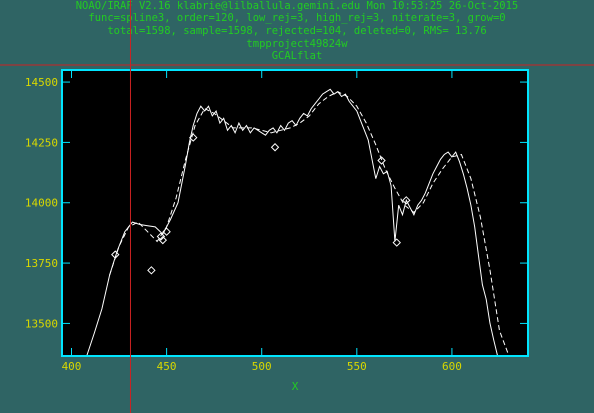  What do you see at coordinates (297, 44) in the screenshot?
I see `header-line-4: tmpproject49824w` at bounding box center [297, 44].